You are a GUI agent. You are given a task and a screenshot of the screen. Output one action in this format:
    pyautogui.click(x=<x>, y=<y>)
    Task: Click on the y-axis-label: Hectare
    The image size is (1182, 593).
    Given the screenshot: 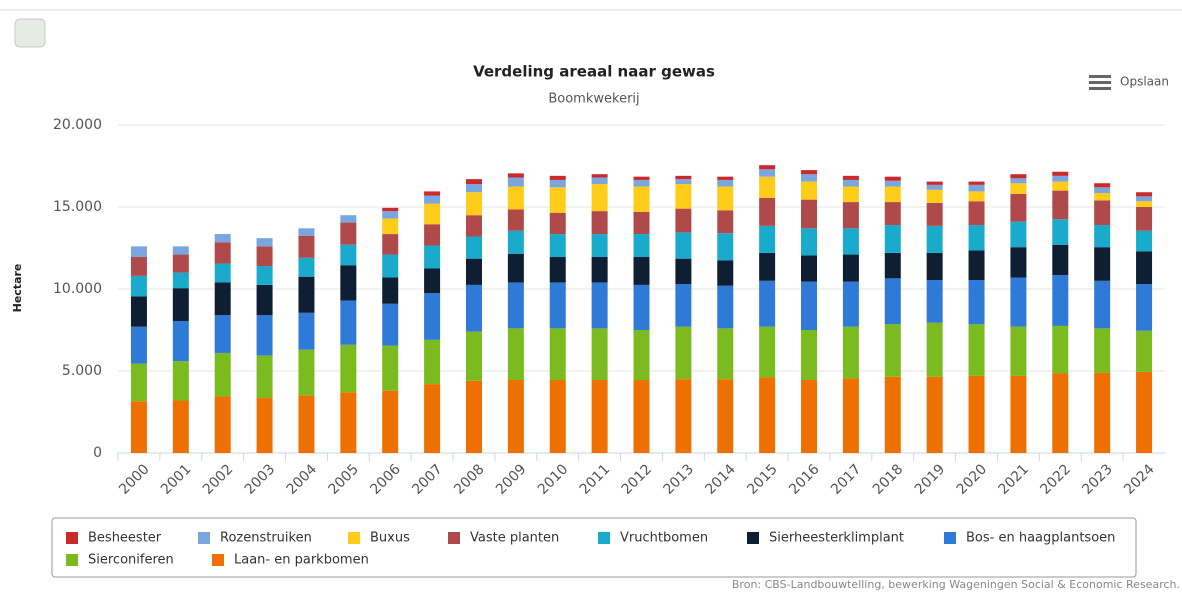 What is the action you would take?
    pyautogui.click(x=17, y=288)
    